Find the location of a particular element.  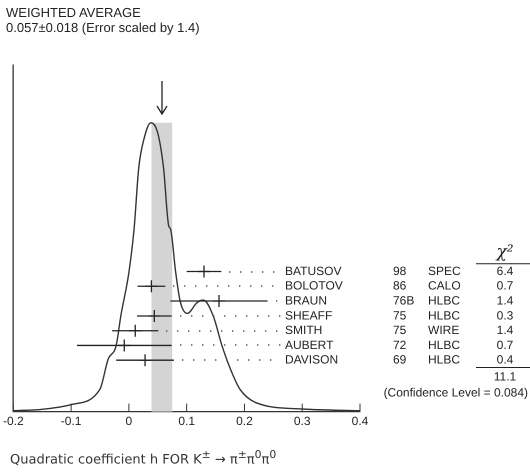

text: 76B is located at coordinates (403, 300).